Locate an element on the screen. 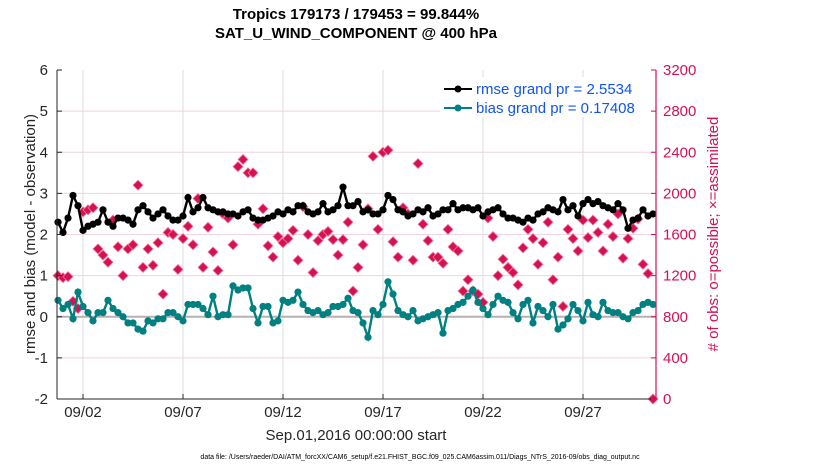 The height and width of the screenshot is (470, 830). y-tick-label: 4 is located at coordinates (44, 152).